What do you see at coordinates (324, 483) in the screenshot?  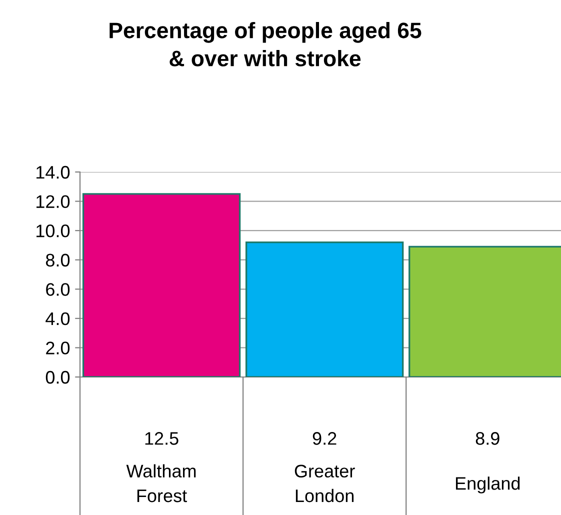 I see `x-tick-label: Greater London` at bounding box center [324, 483].